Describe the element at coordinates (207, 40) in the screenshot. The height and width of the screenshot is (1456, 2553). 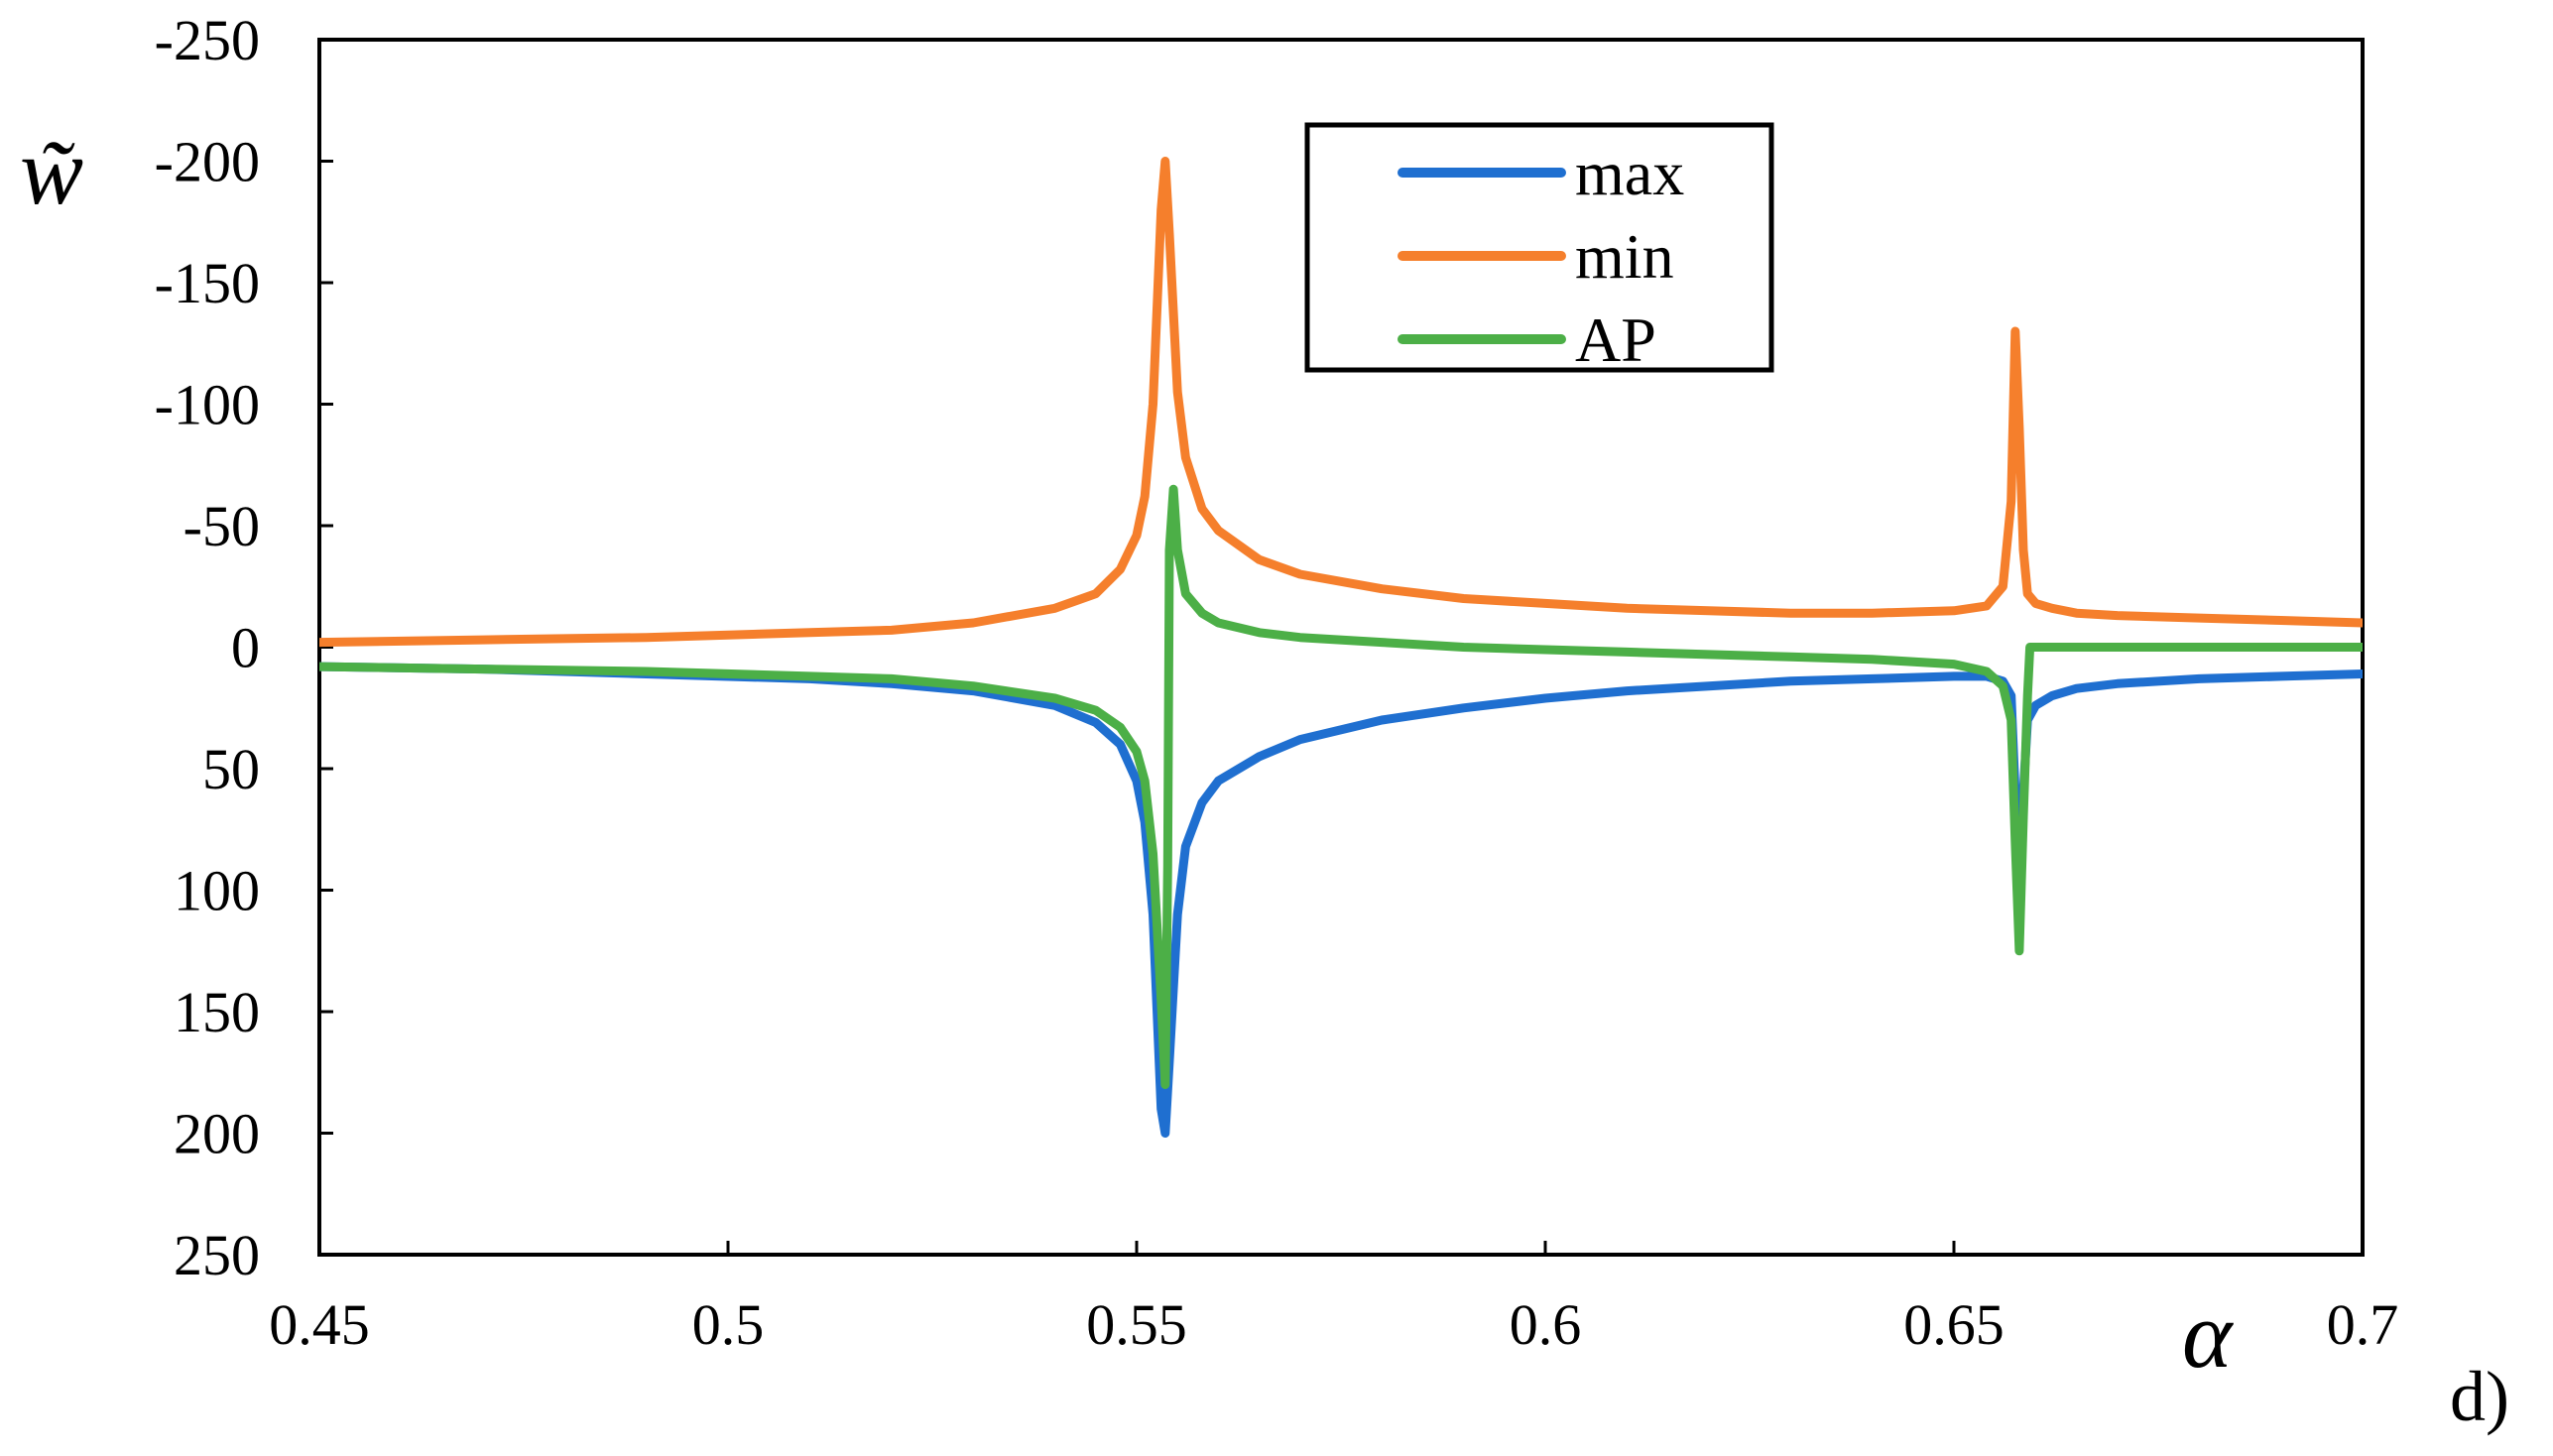
I see `y-tick-label: -250` at that location.